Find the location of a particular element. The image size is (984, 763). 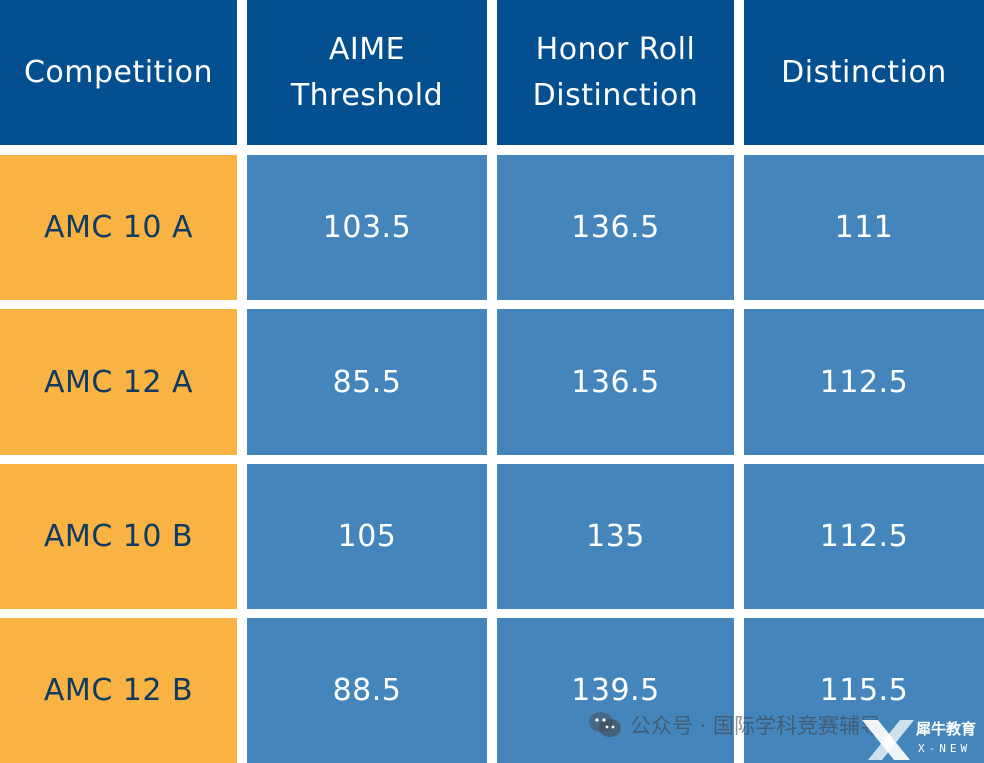

x-logo-icon is located at coordinates (888, 740).